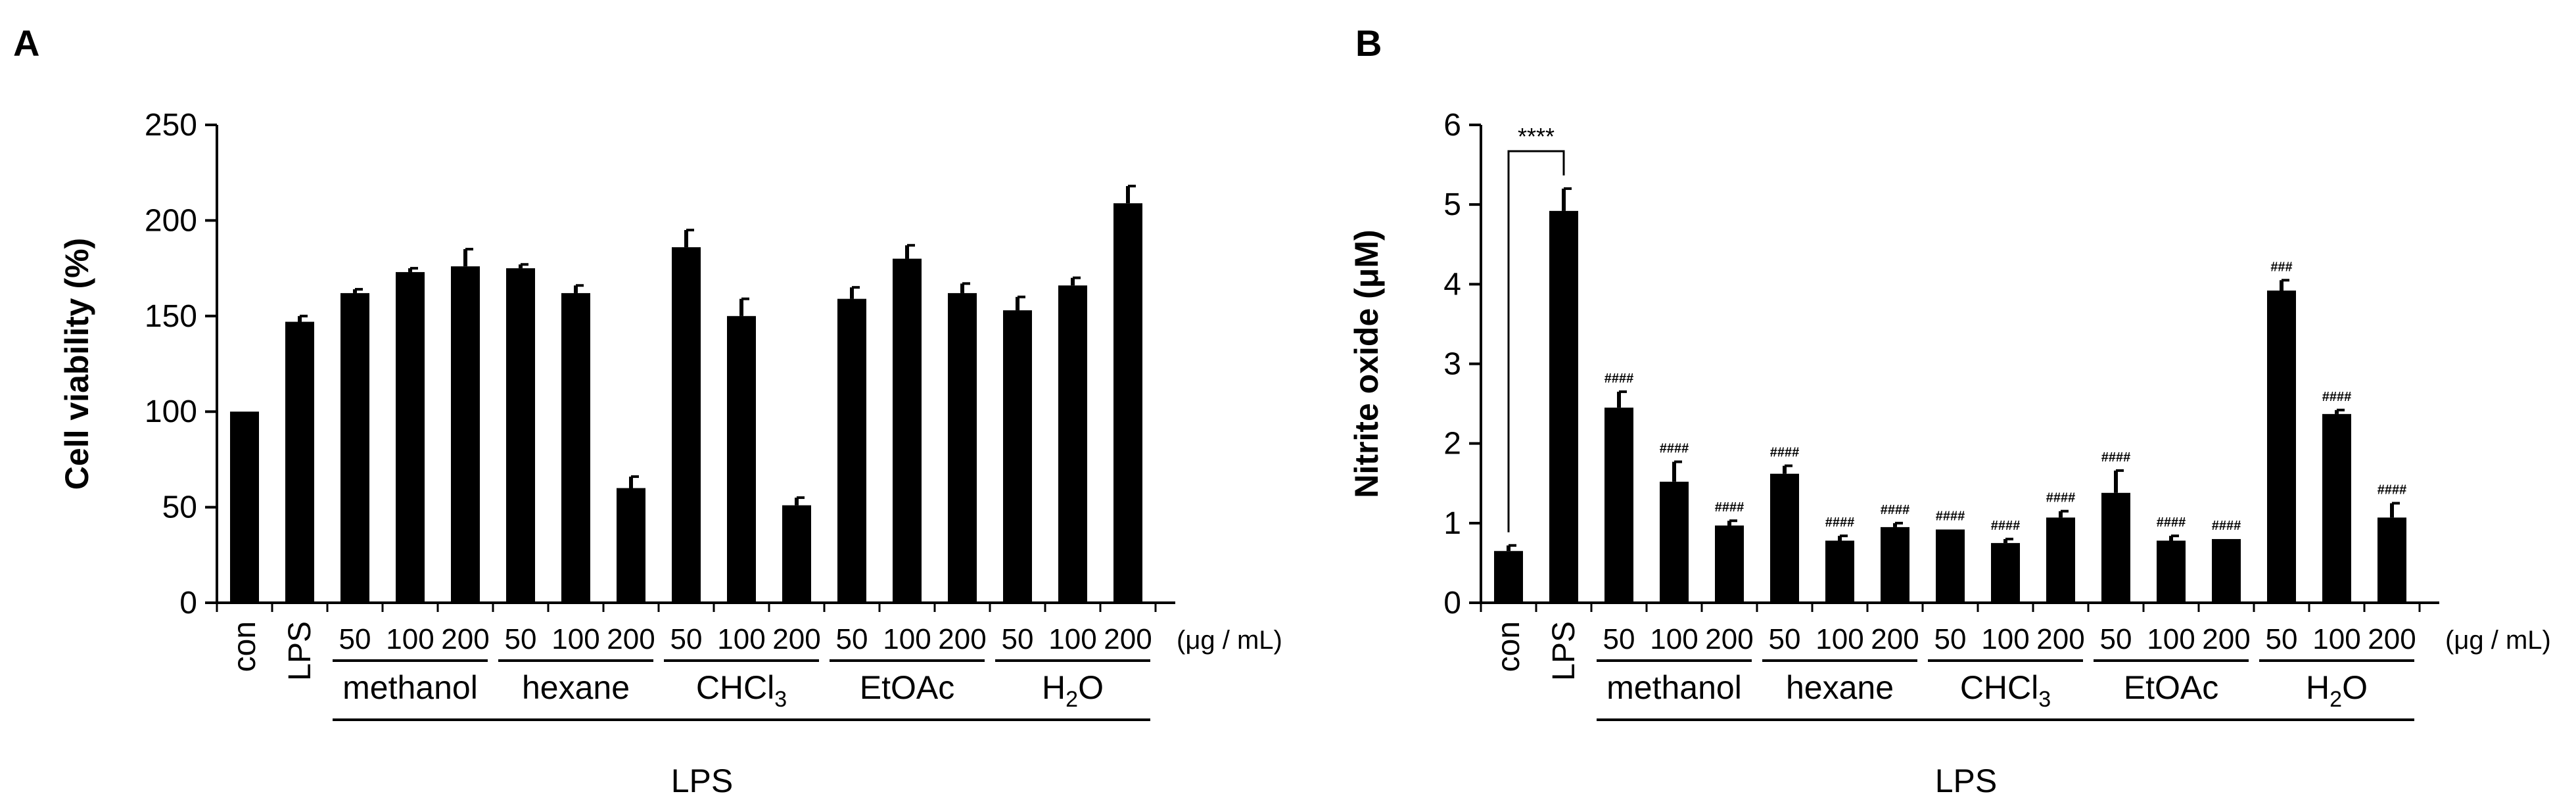 This screenshot has width=2576, height=798. I want to click on y-tick-label: 1, so click(1452, 523).